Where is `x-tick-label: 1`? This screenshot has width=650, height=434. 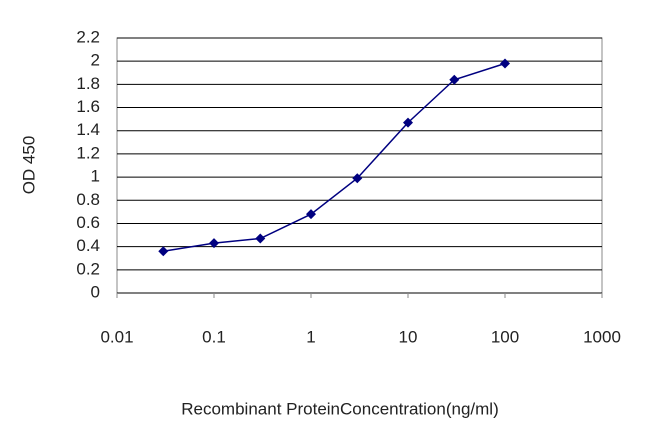 x-tick-label: 1 is located at coordinates (310, 336).